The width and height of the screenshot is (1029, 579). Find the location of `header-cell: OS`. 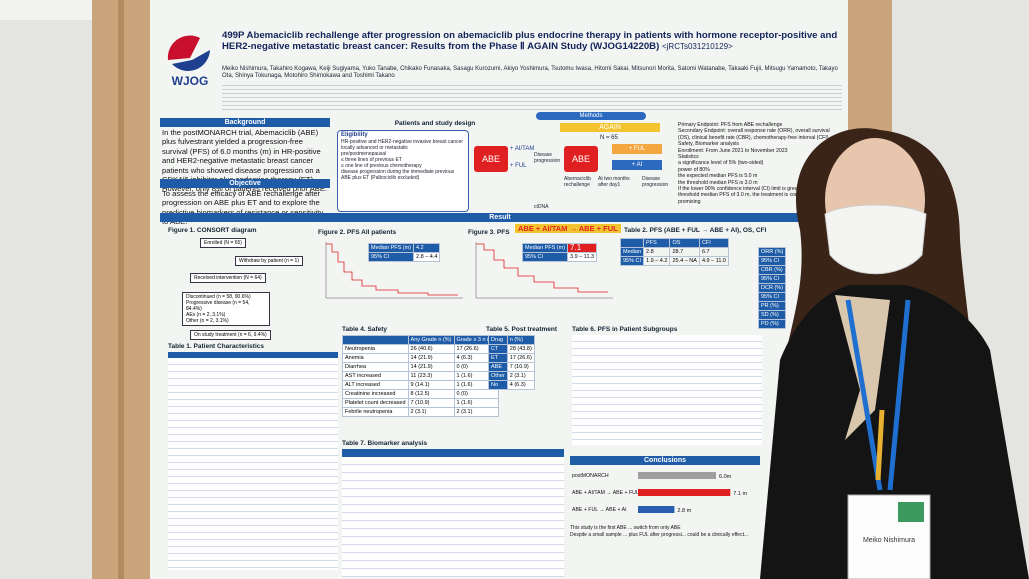

header-cell: OS is located at coordinates (684, 243).